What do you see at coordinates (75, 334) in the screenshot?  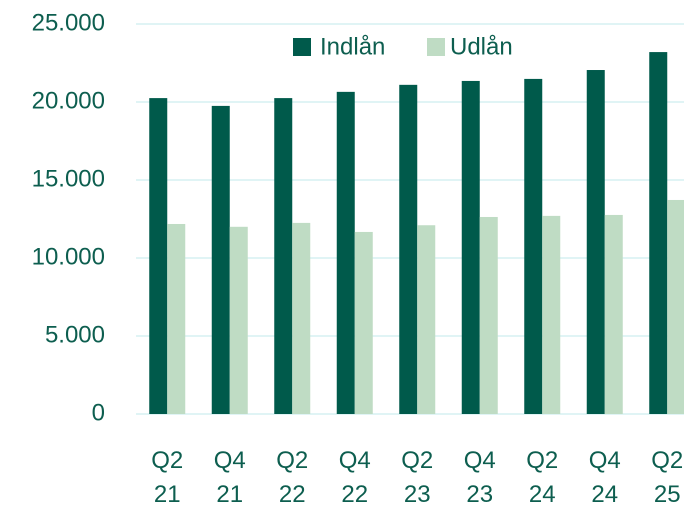 I see `y-tick-label: 5.000` at bounding box center [75, 334].